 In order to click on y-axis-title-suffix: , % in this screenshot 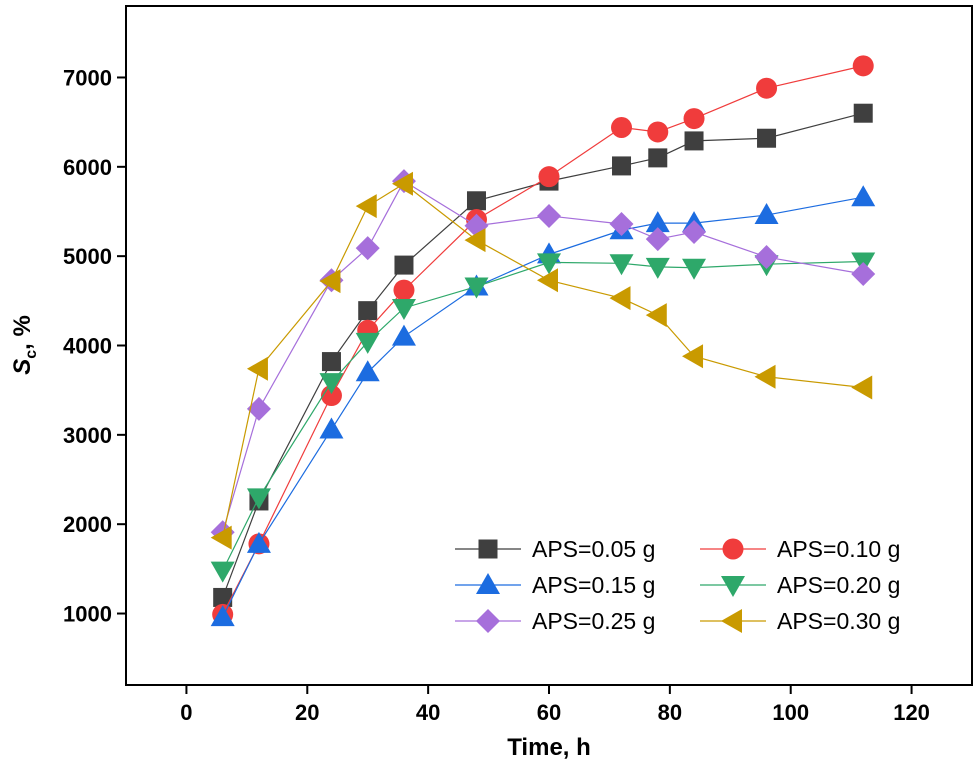, I will do `click(22, 332)`.